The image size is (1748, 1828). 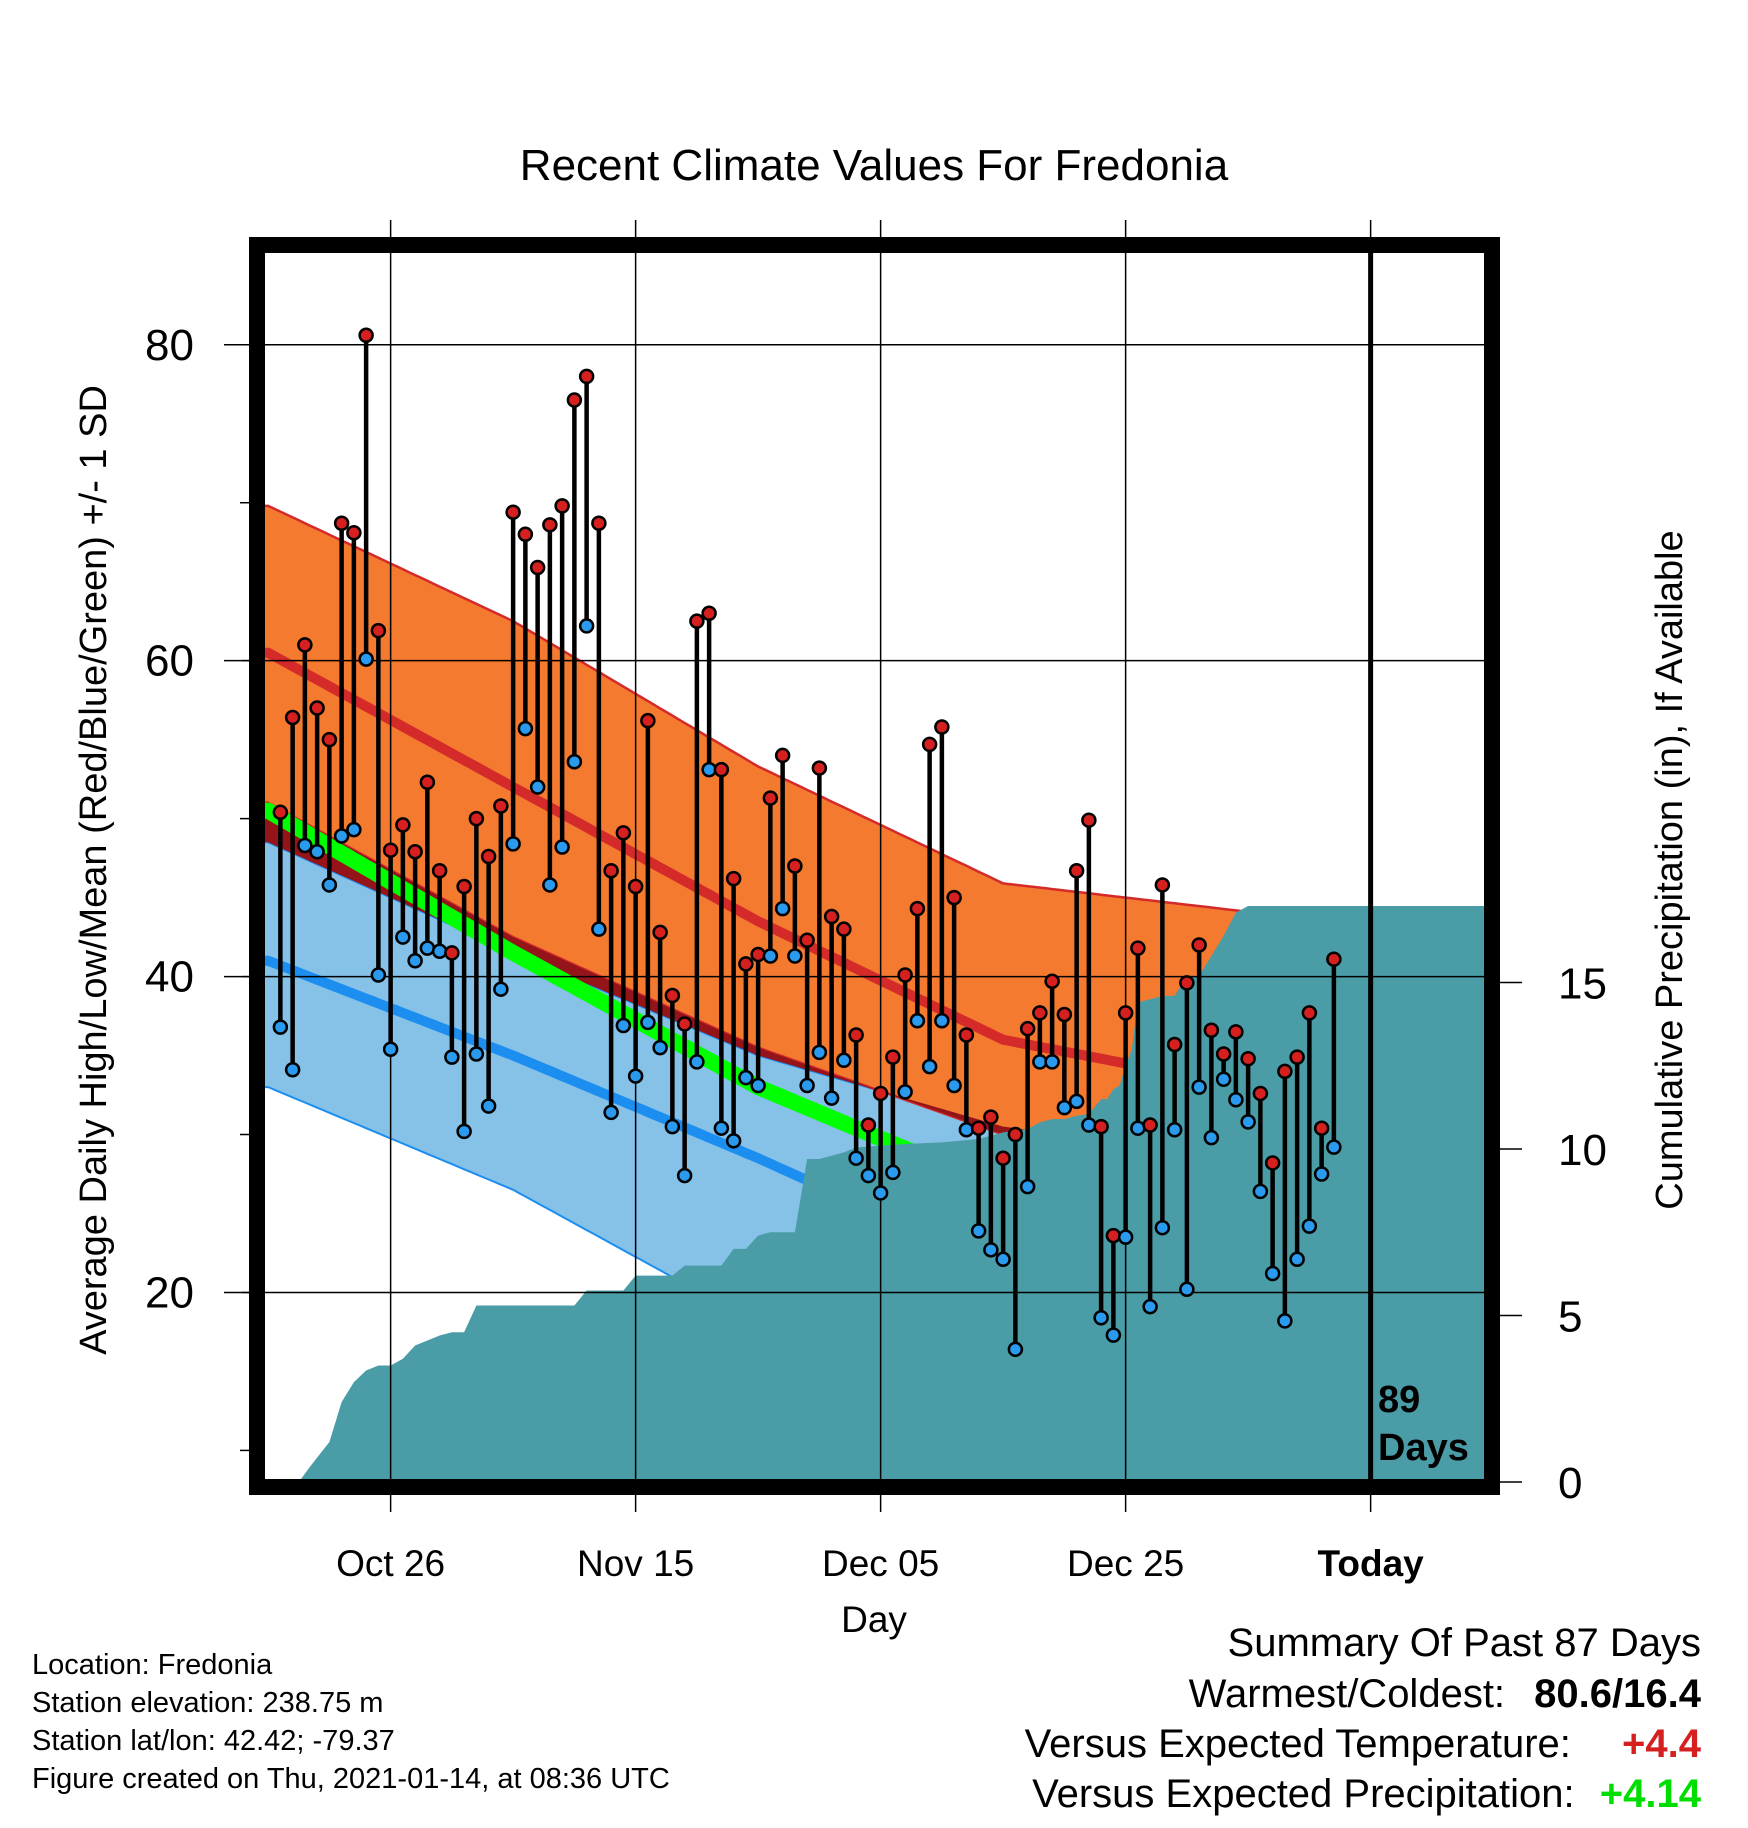 I want to click on y-tick-label: 40, so click(x=169, y=977).